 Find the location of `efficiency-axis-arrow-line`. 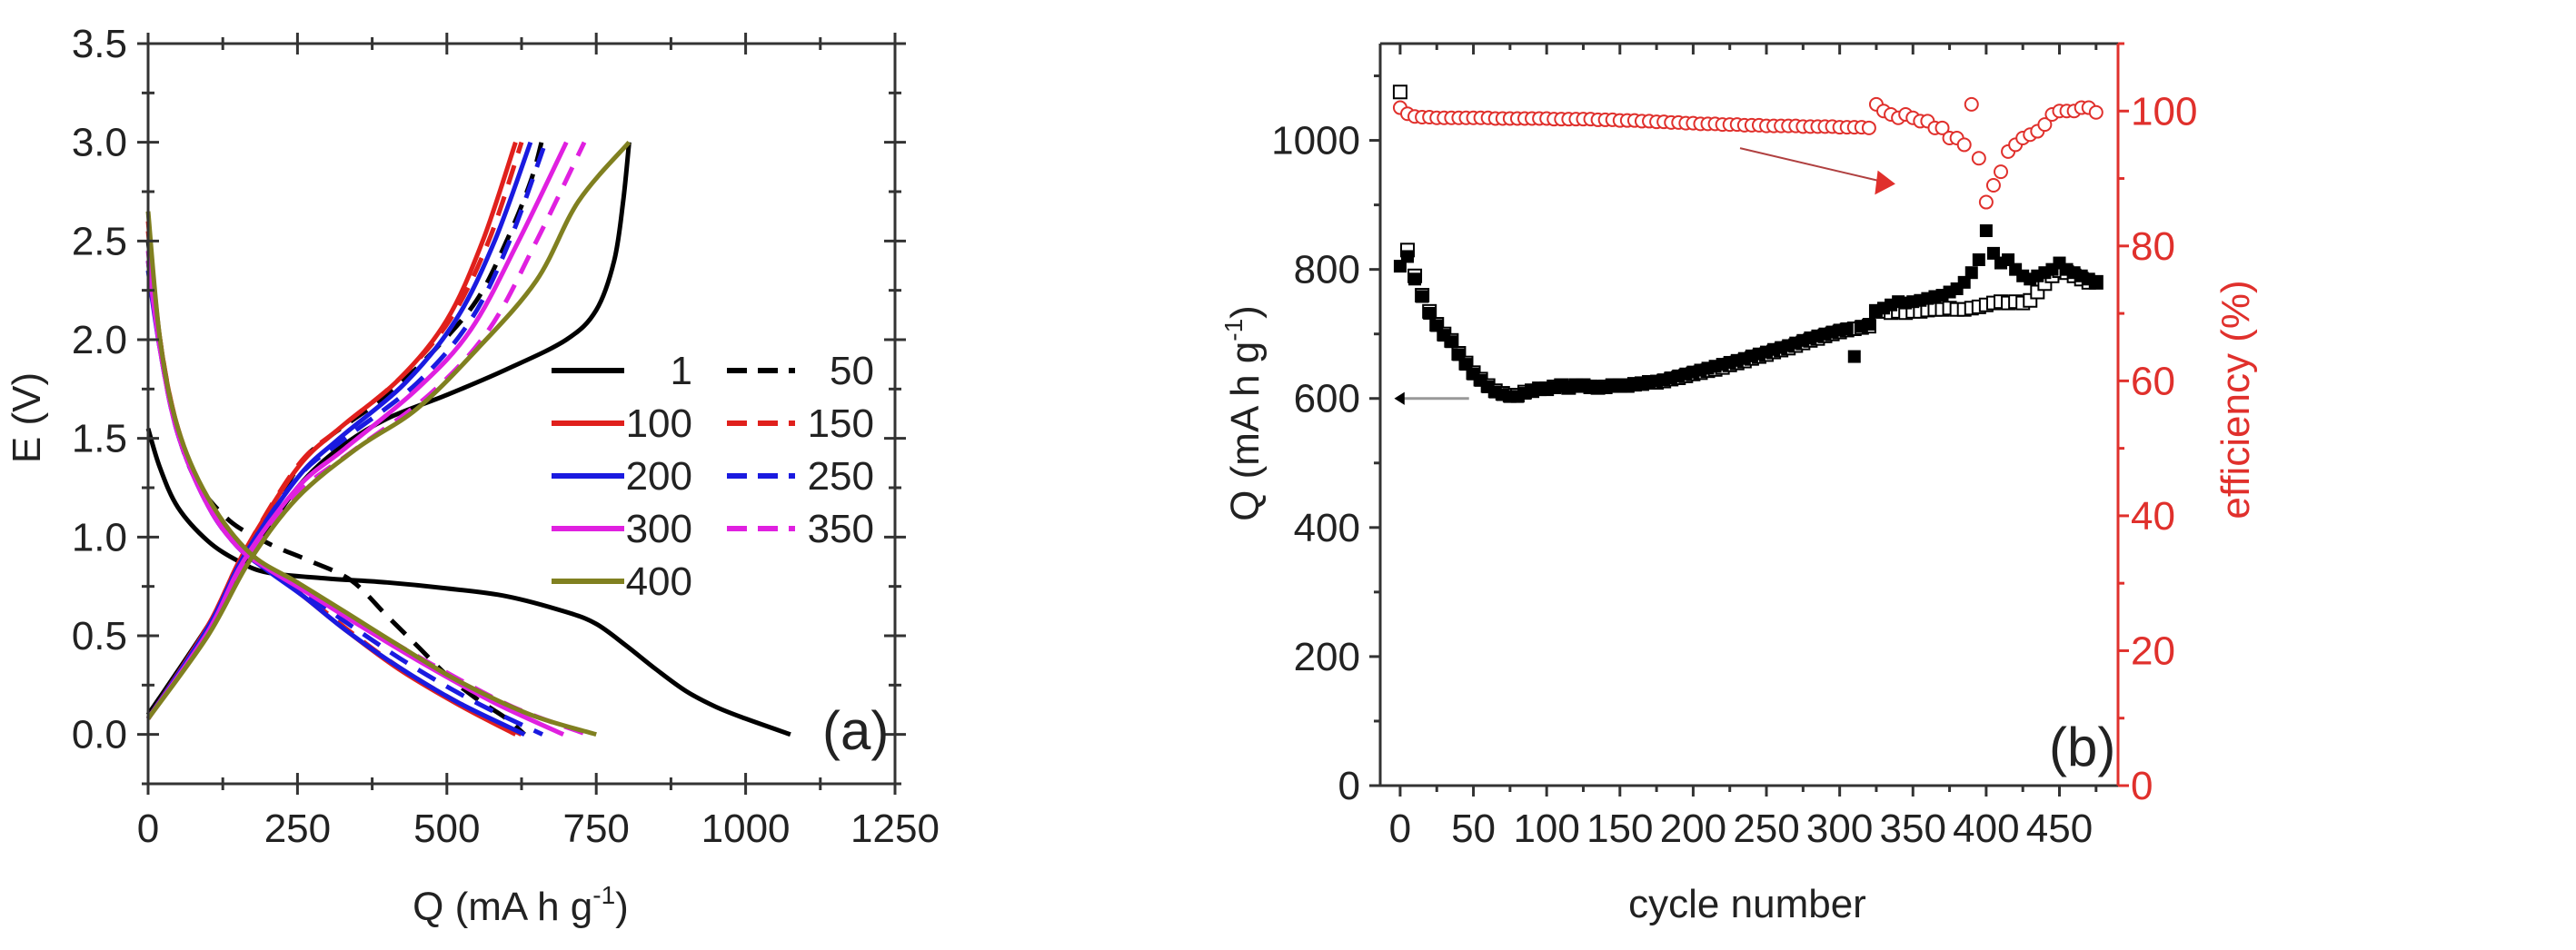

efficiency-axis-arrow-line is located at coordinates (1811, 165).